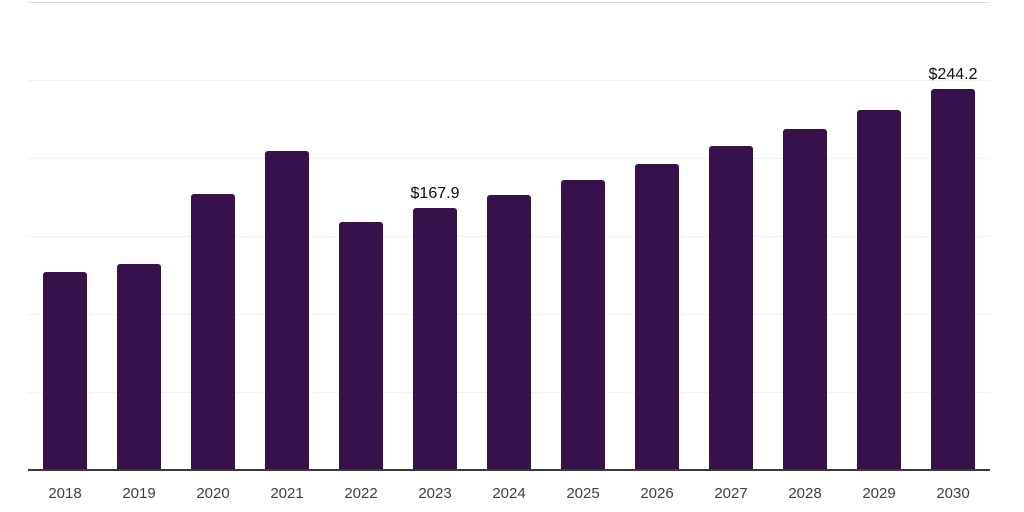 This screenshot has width=1024, height=512. Describe the element at coordinates (657, 493) in the screenshot. I see `x-tick-label-2026: 2026` at that location.